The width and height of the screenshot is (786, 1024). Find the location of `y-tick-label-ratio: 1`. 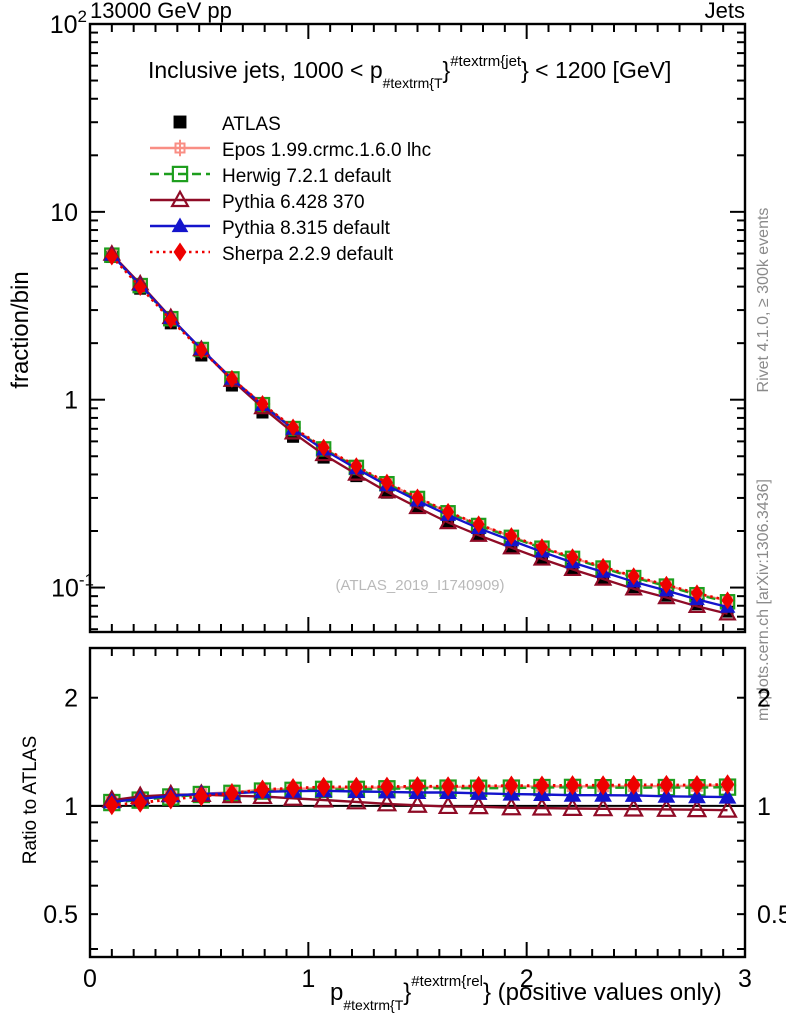

y-tick-label-ratio: 1 is located at coordinates (71, 807).